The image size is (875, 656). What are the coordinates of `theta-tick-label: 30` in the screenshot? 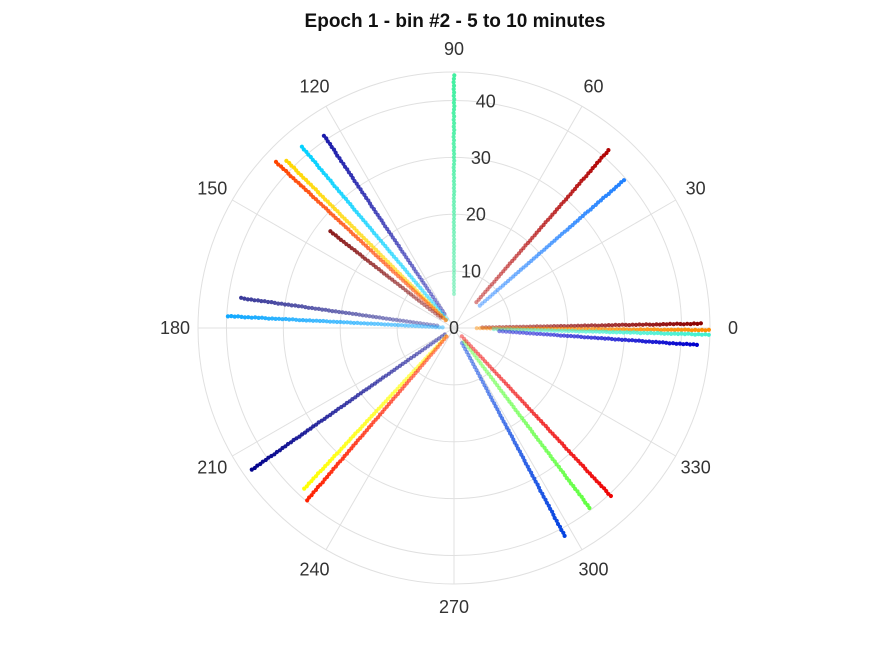 It's located at (696, 189).